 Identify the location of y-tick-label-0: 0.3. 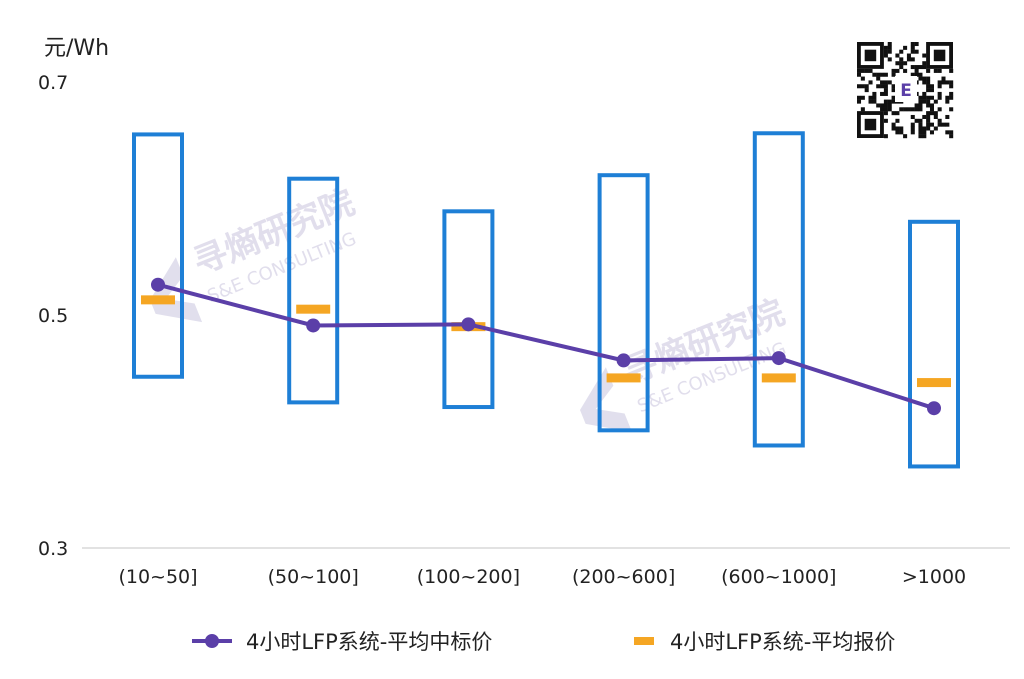
(53, 549).